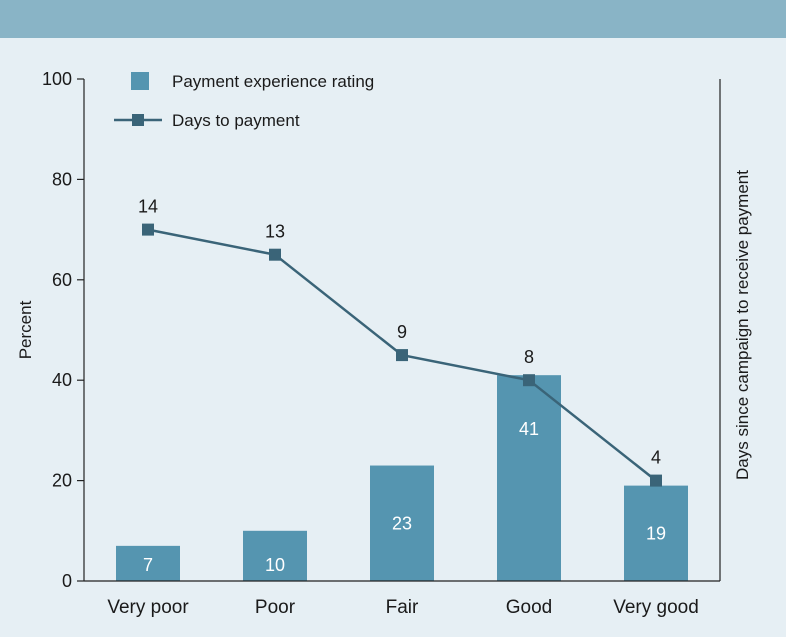 This screenshot has width=786, height=637. I want to click on bar-very-good, so click(656, 533).